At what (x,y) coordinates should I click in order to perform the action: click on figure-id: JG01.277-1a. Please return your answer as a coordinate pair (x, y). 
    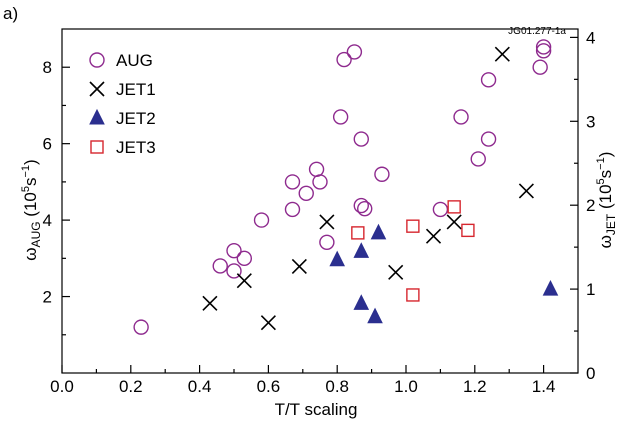
    Looking at the image, I should click on (537, 31).